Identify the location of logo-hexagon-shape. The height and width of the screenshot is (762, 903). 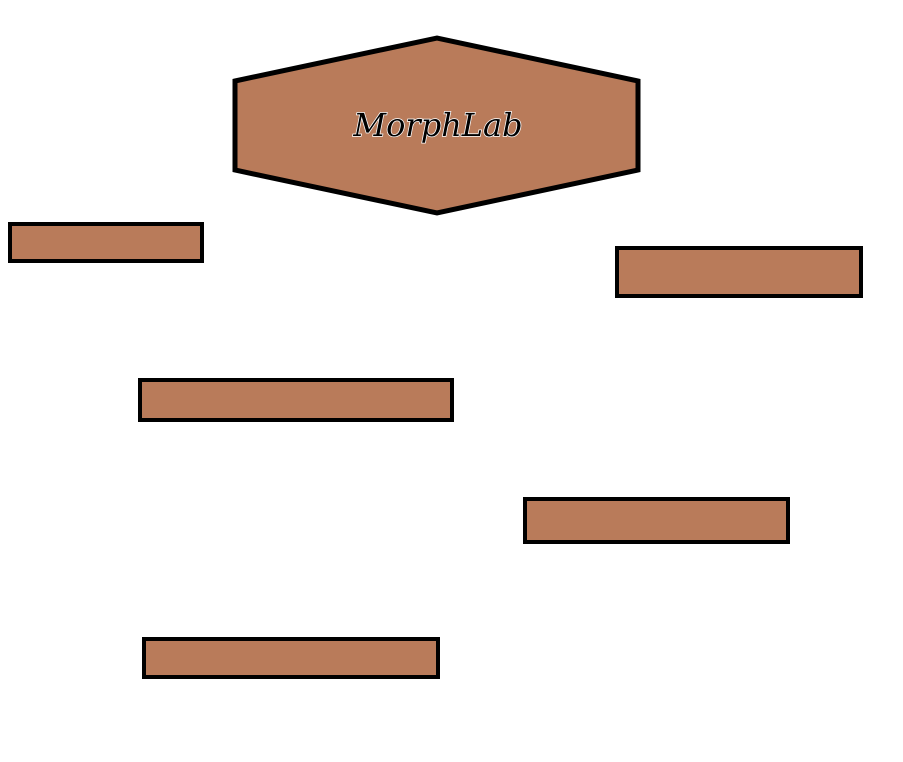
(436, 125).